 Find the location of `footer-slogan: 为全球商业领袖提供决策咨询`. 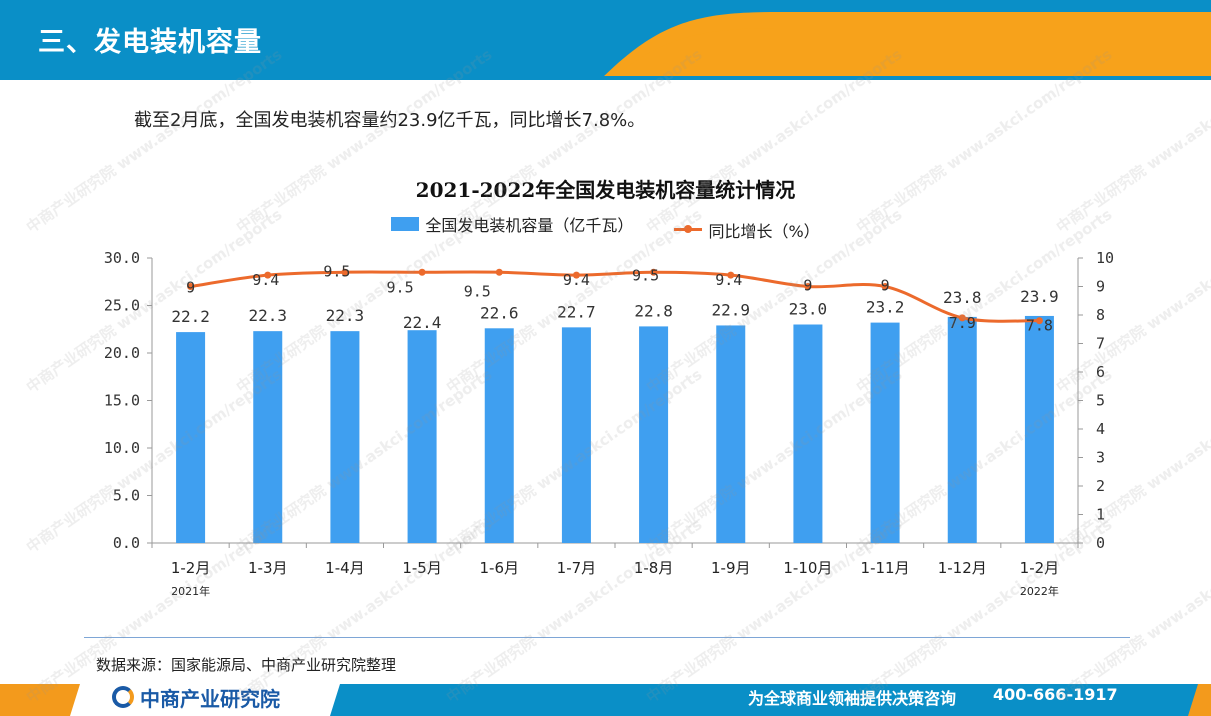

footer-slogan: 为全球商业领袖提供决策咨询 is located at coordinates (852, 698).